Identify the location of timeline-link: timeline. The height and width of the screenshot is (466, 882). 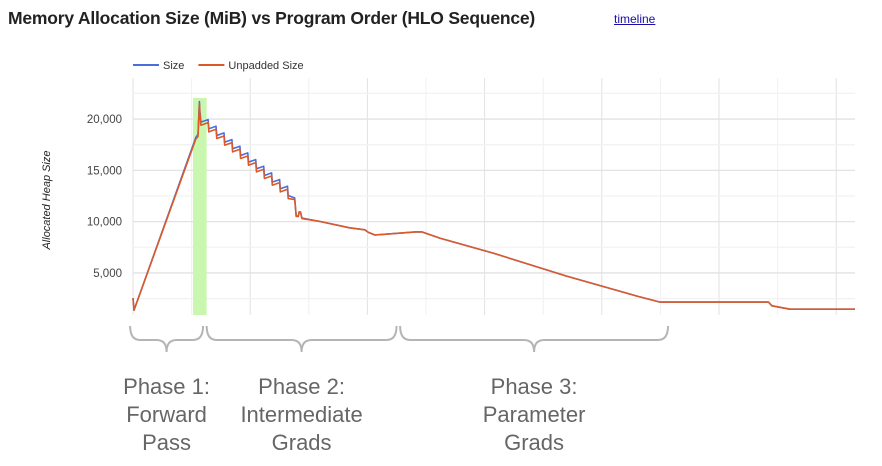
(635, 19).